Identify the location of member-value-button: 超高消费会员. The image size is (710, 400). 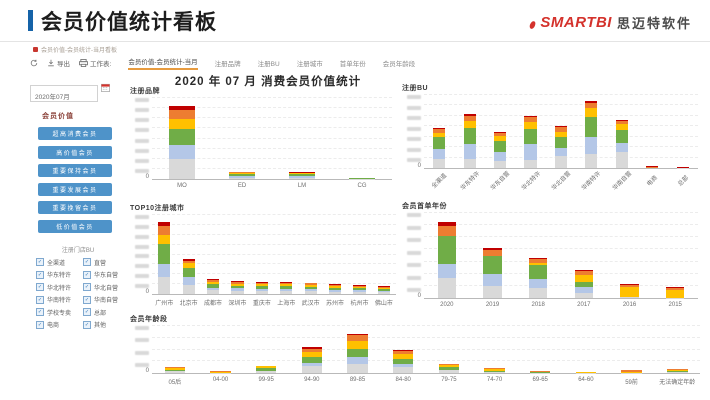
(75, 133).